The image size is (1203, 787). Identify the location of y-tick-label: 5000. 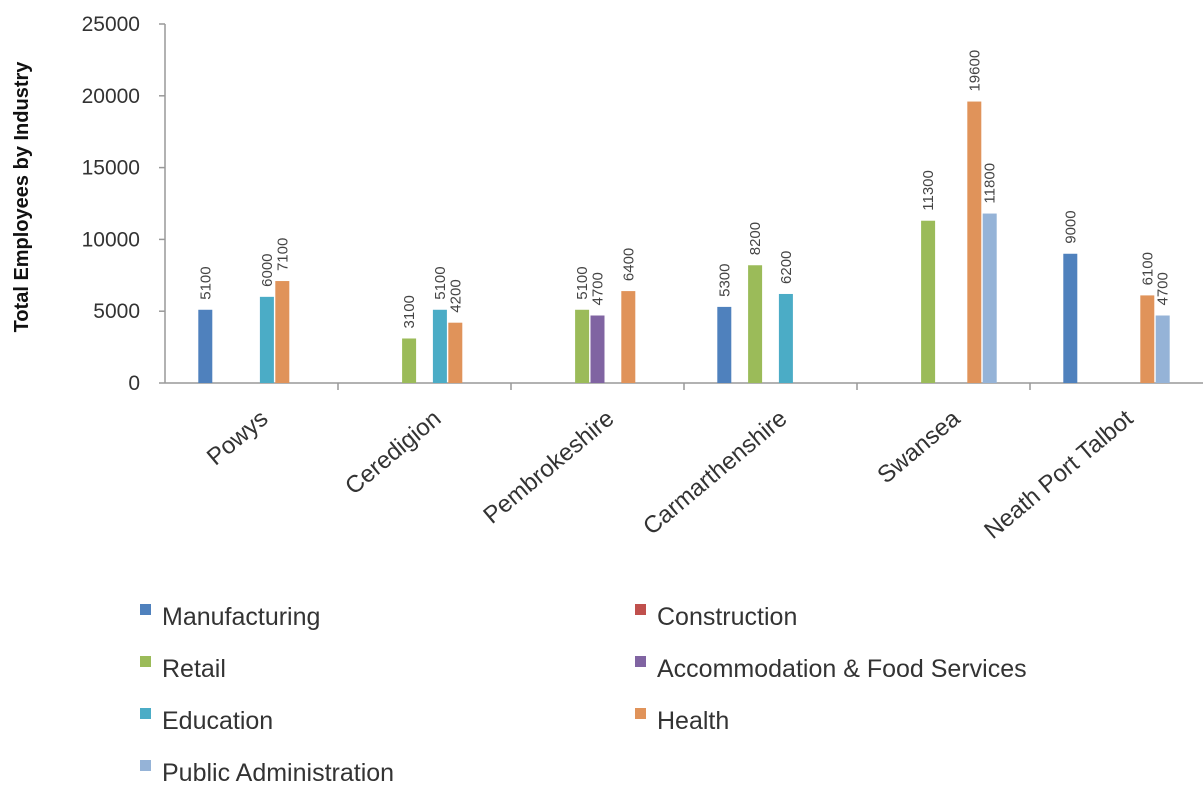
(116, 311).